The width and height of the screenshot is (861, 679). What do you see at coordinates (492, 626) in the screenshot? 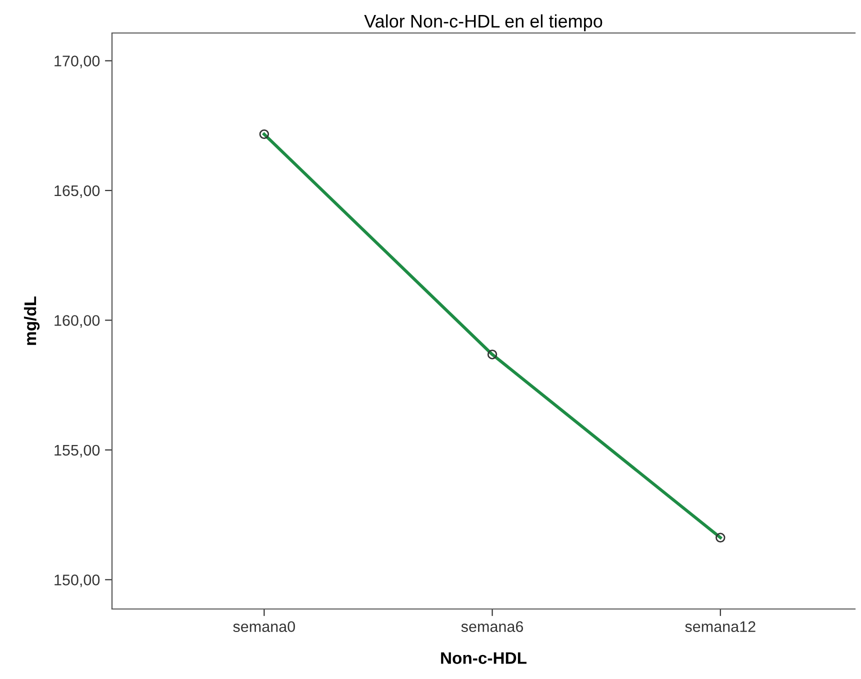
I see `x-tick-label: semana6` at bounding box center [492, 626].